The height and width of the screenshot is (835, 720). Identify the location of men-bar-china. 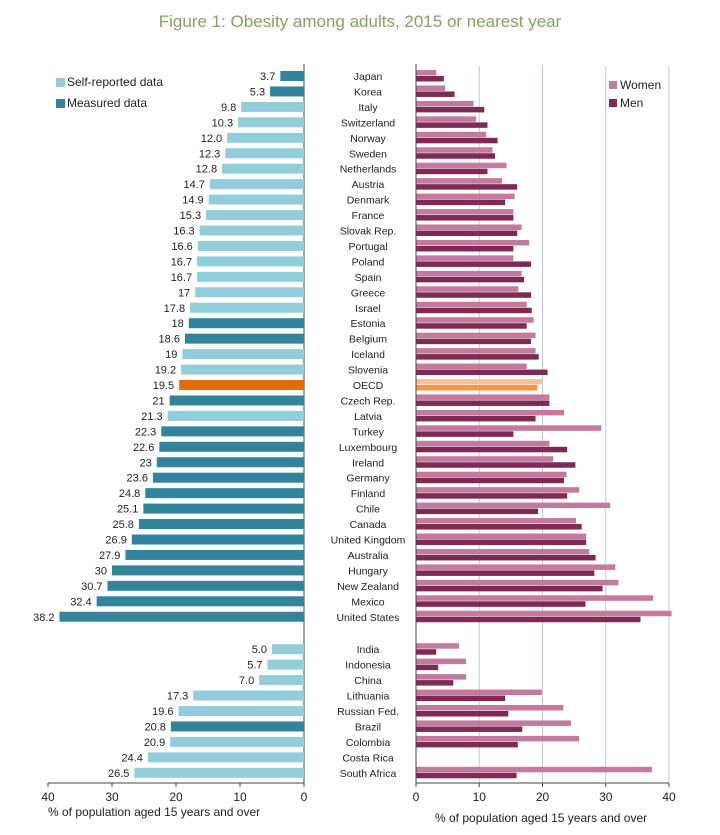
(435, 683).